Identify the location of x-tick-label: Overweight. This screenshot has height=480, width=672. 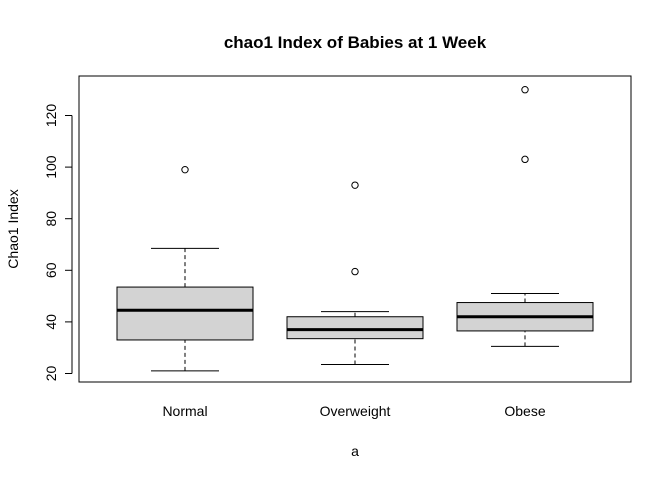
(355, 411).